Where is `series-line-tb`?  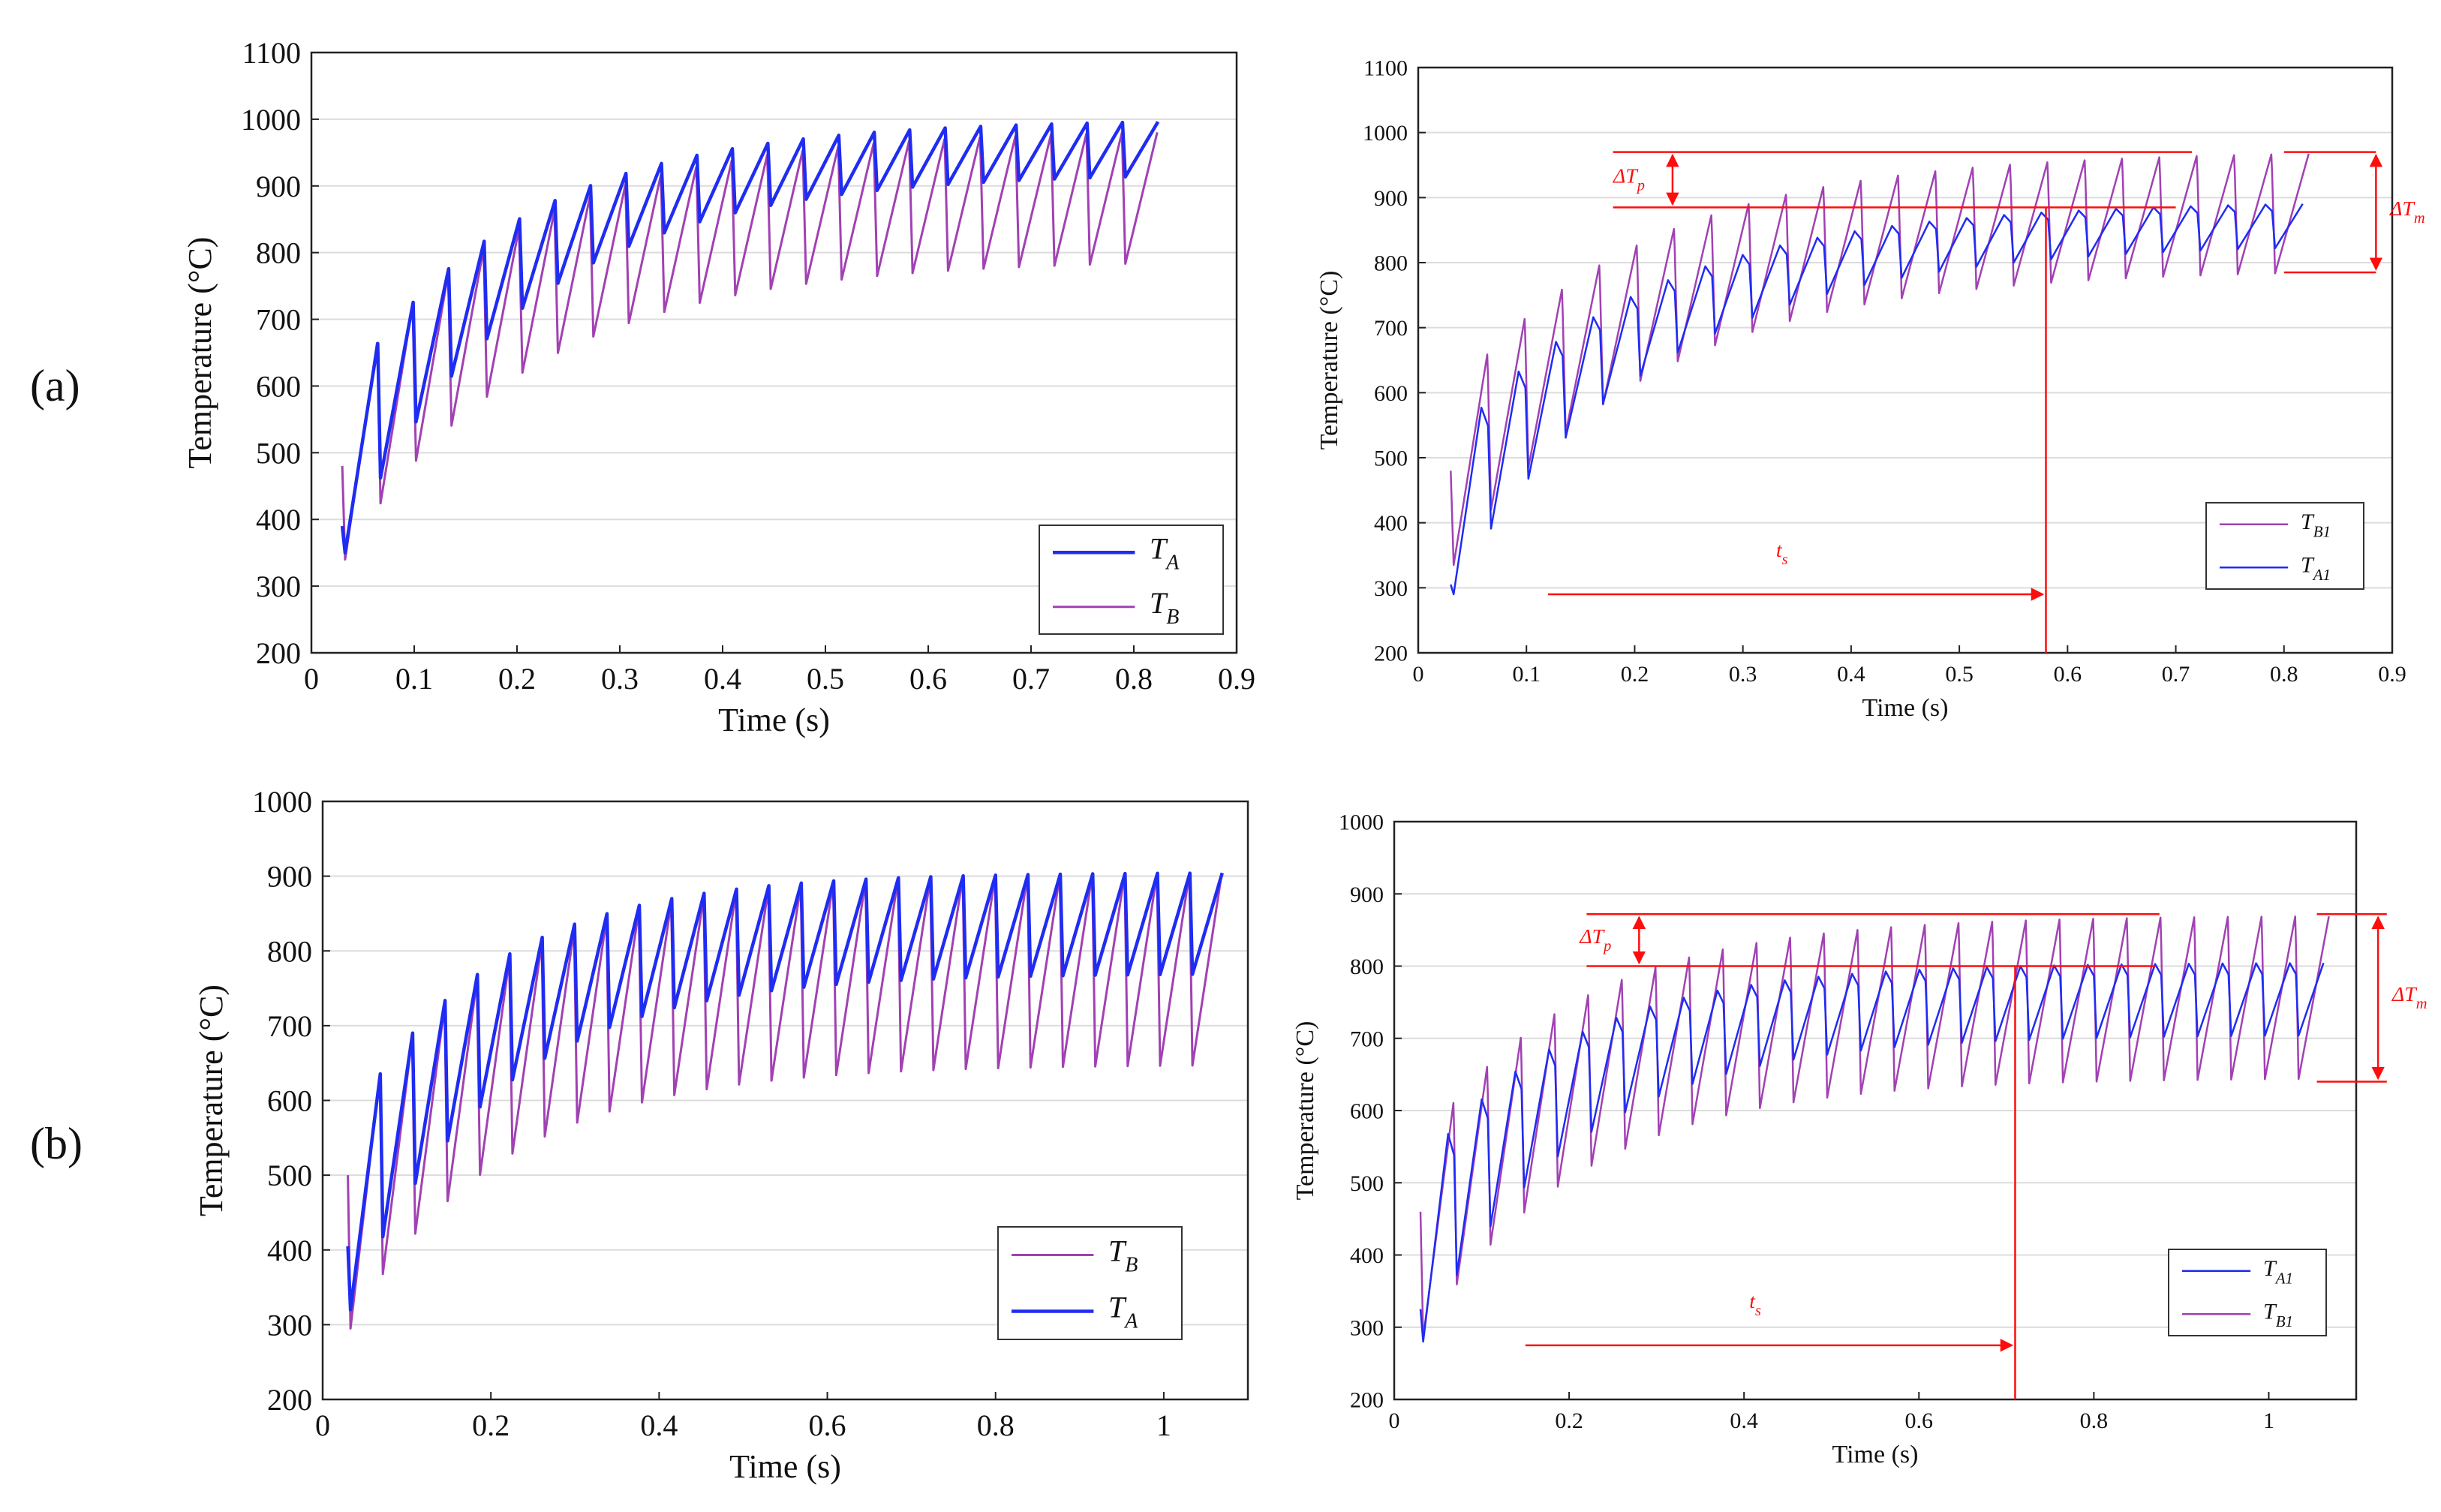 series-line-tb is located at coordinates (785, 1101).